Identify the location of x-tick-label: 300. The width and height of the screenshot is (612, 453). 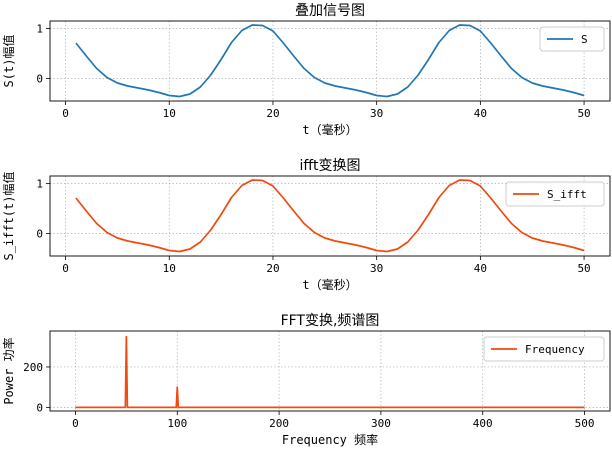
(381, 423).